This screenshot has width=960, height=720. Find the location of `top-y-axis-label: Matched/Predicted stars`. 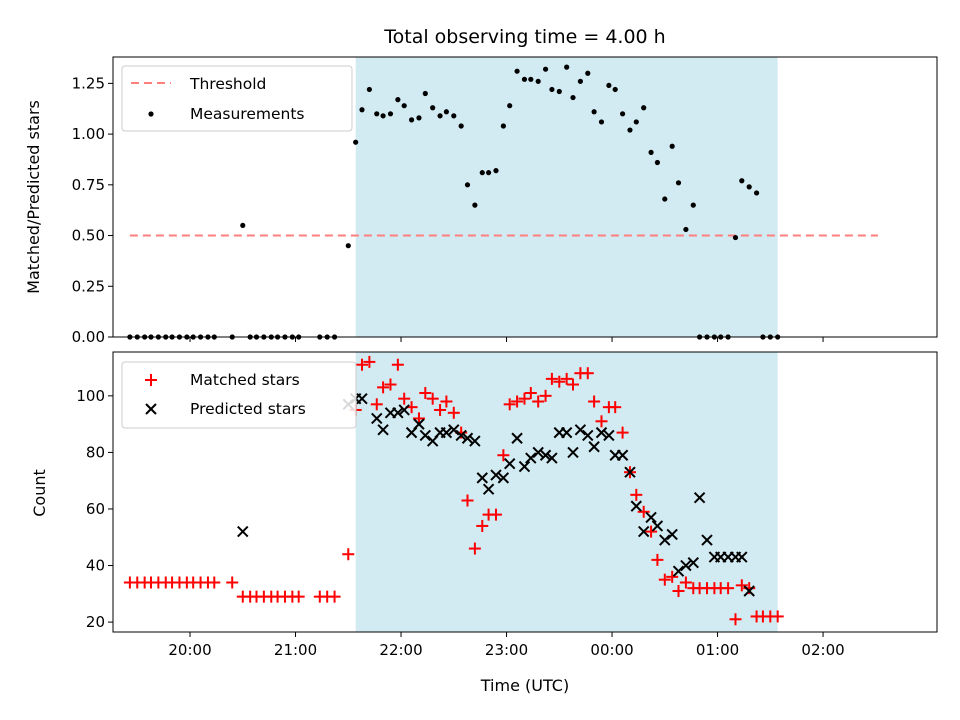

top-y-axis-label: Matched/Predicted stars is located at coordinates (33, 197).